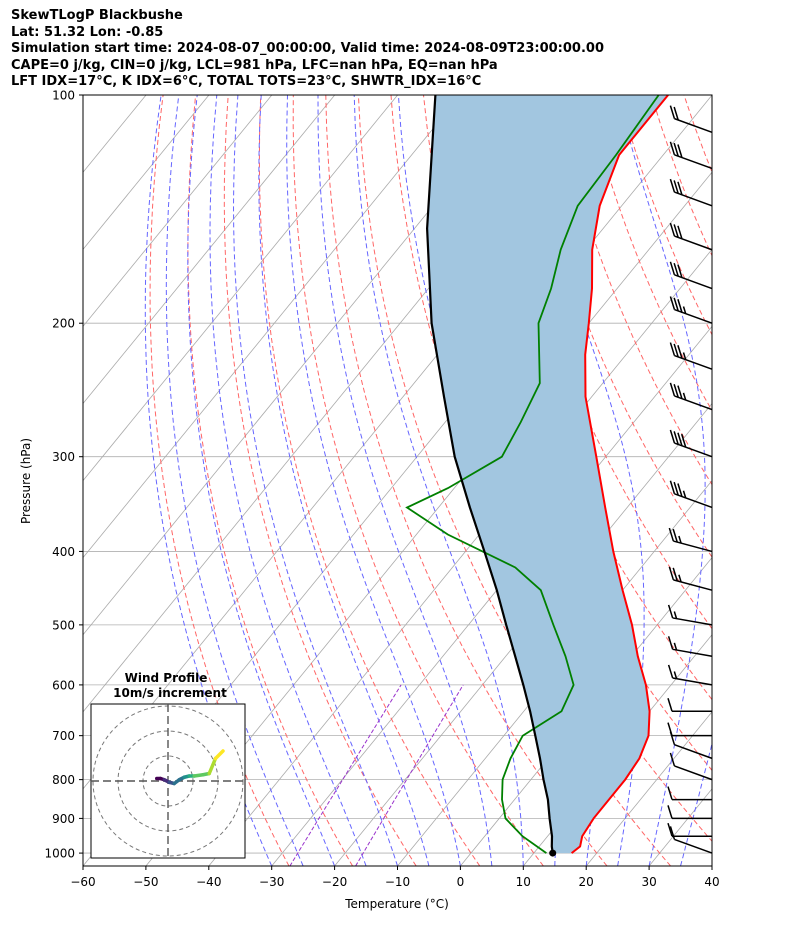 This screenshot has height=937, width=794. What do you see at coordinates (523, 882) in the screenshot?
I see `x-tick-label: 10` at bounding box center [523, 882].